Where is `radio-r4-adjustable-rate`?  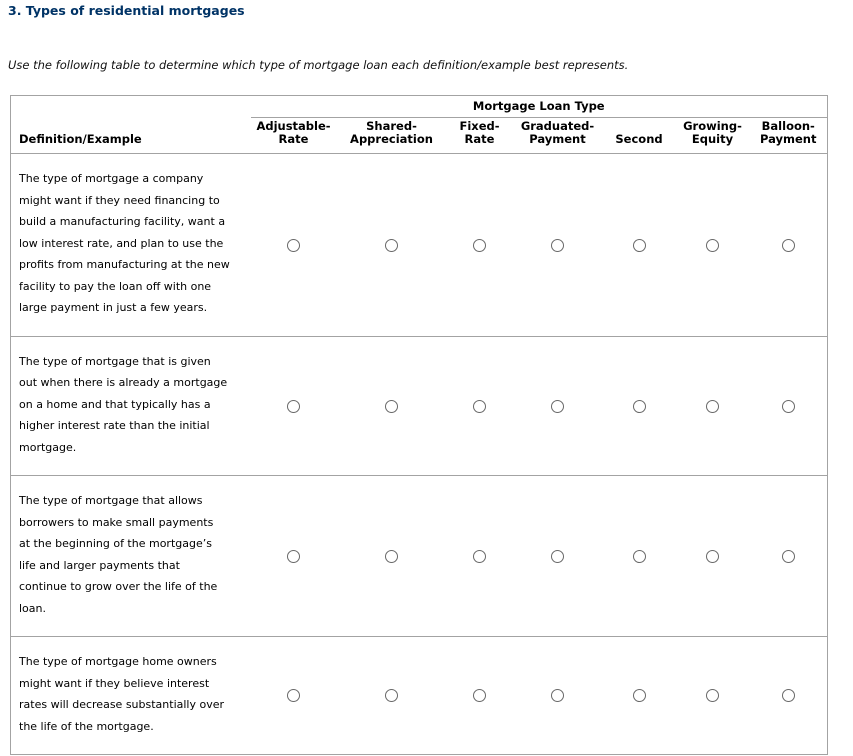 radio-r4-adjustable-rate is located at coordinates (293, 696).